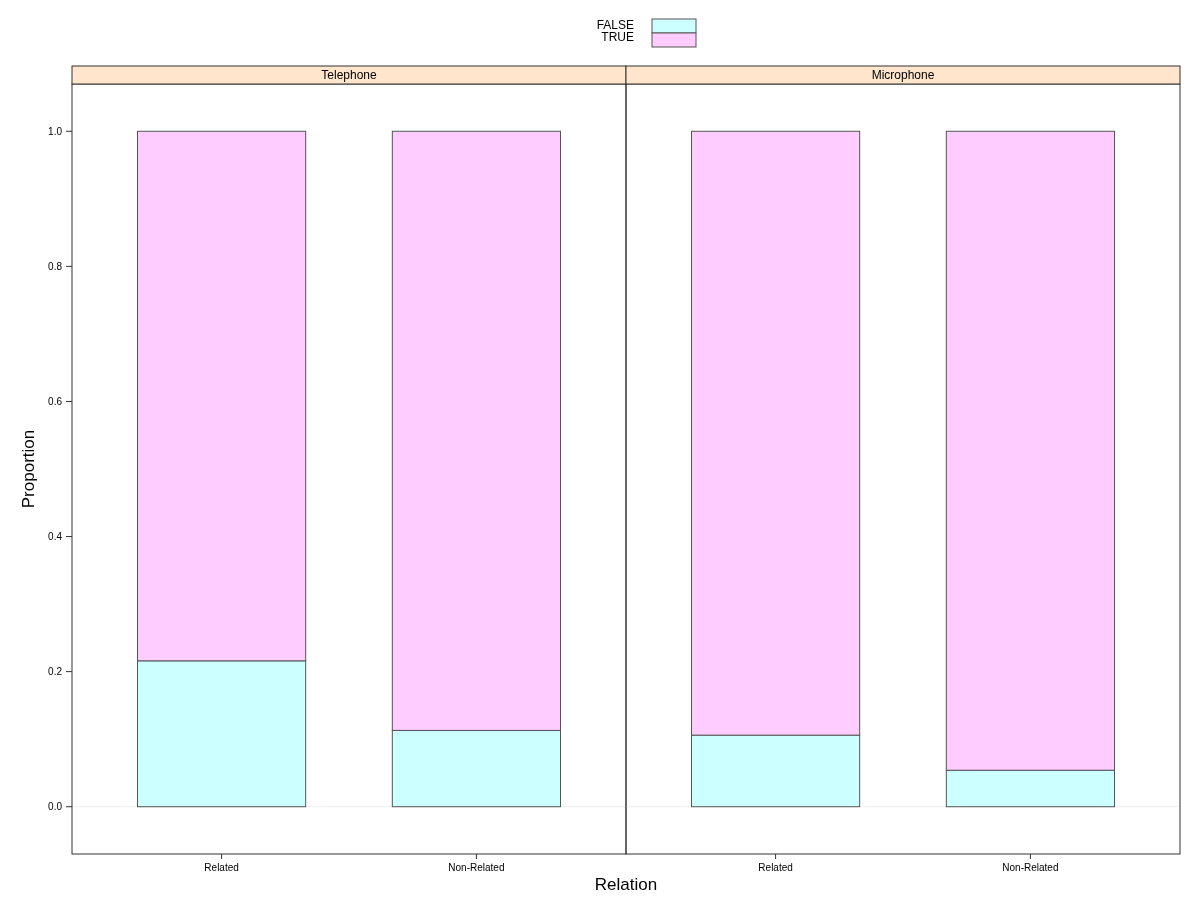  What do you see at coordinates (615, 25) in the screenshot?
I see `legend-label: FALSE` at bounding box center [615, 25].